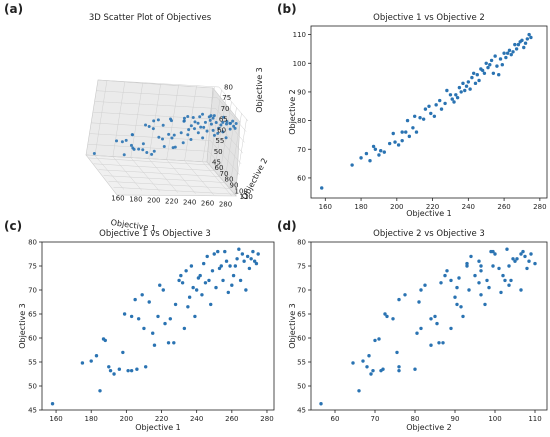  I want to click on y-tick-label: 65, so click(301, 315).